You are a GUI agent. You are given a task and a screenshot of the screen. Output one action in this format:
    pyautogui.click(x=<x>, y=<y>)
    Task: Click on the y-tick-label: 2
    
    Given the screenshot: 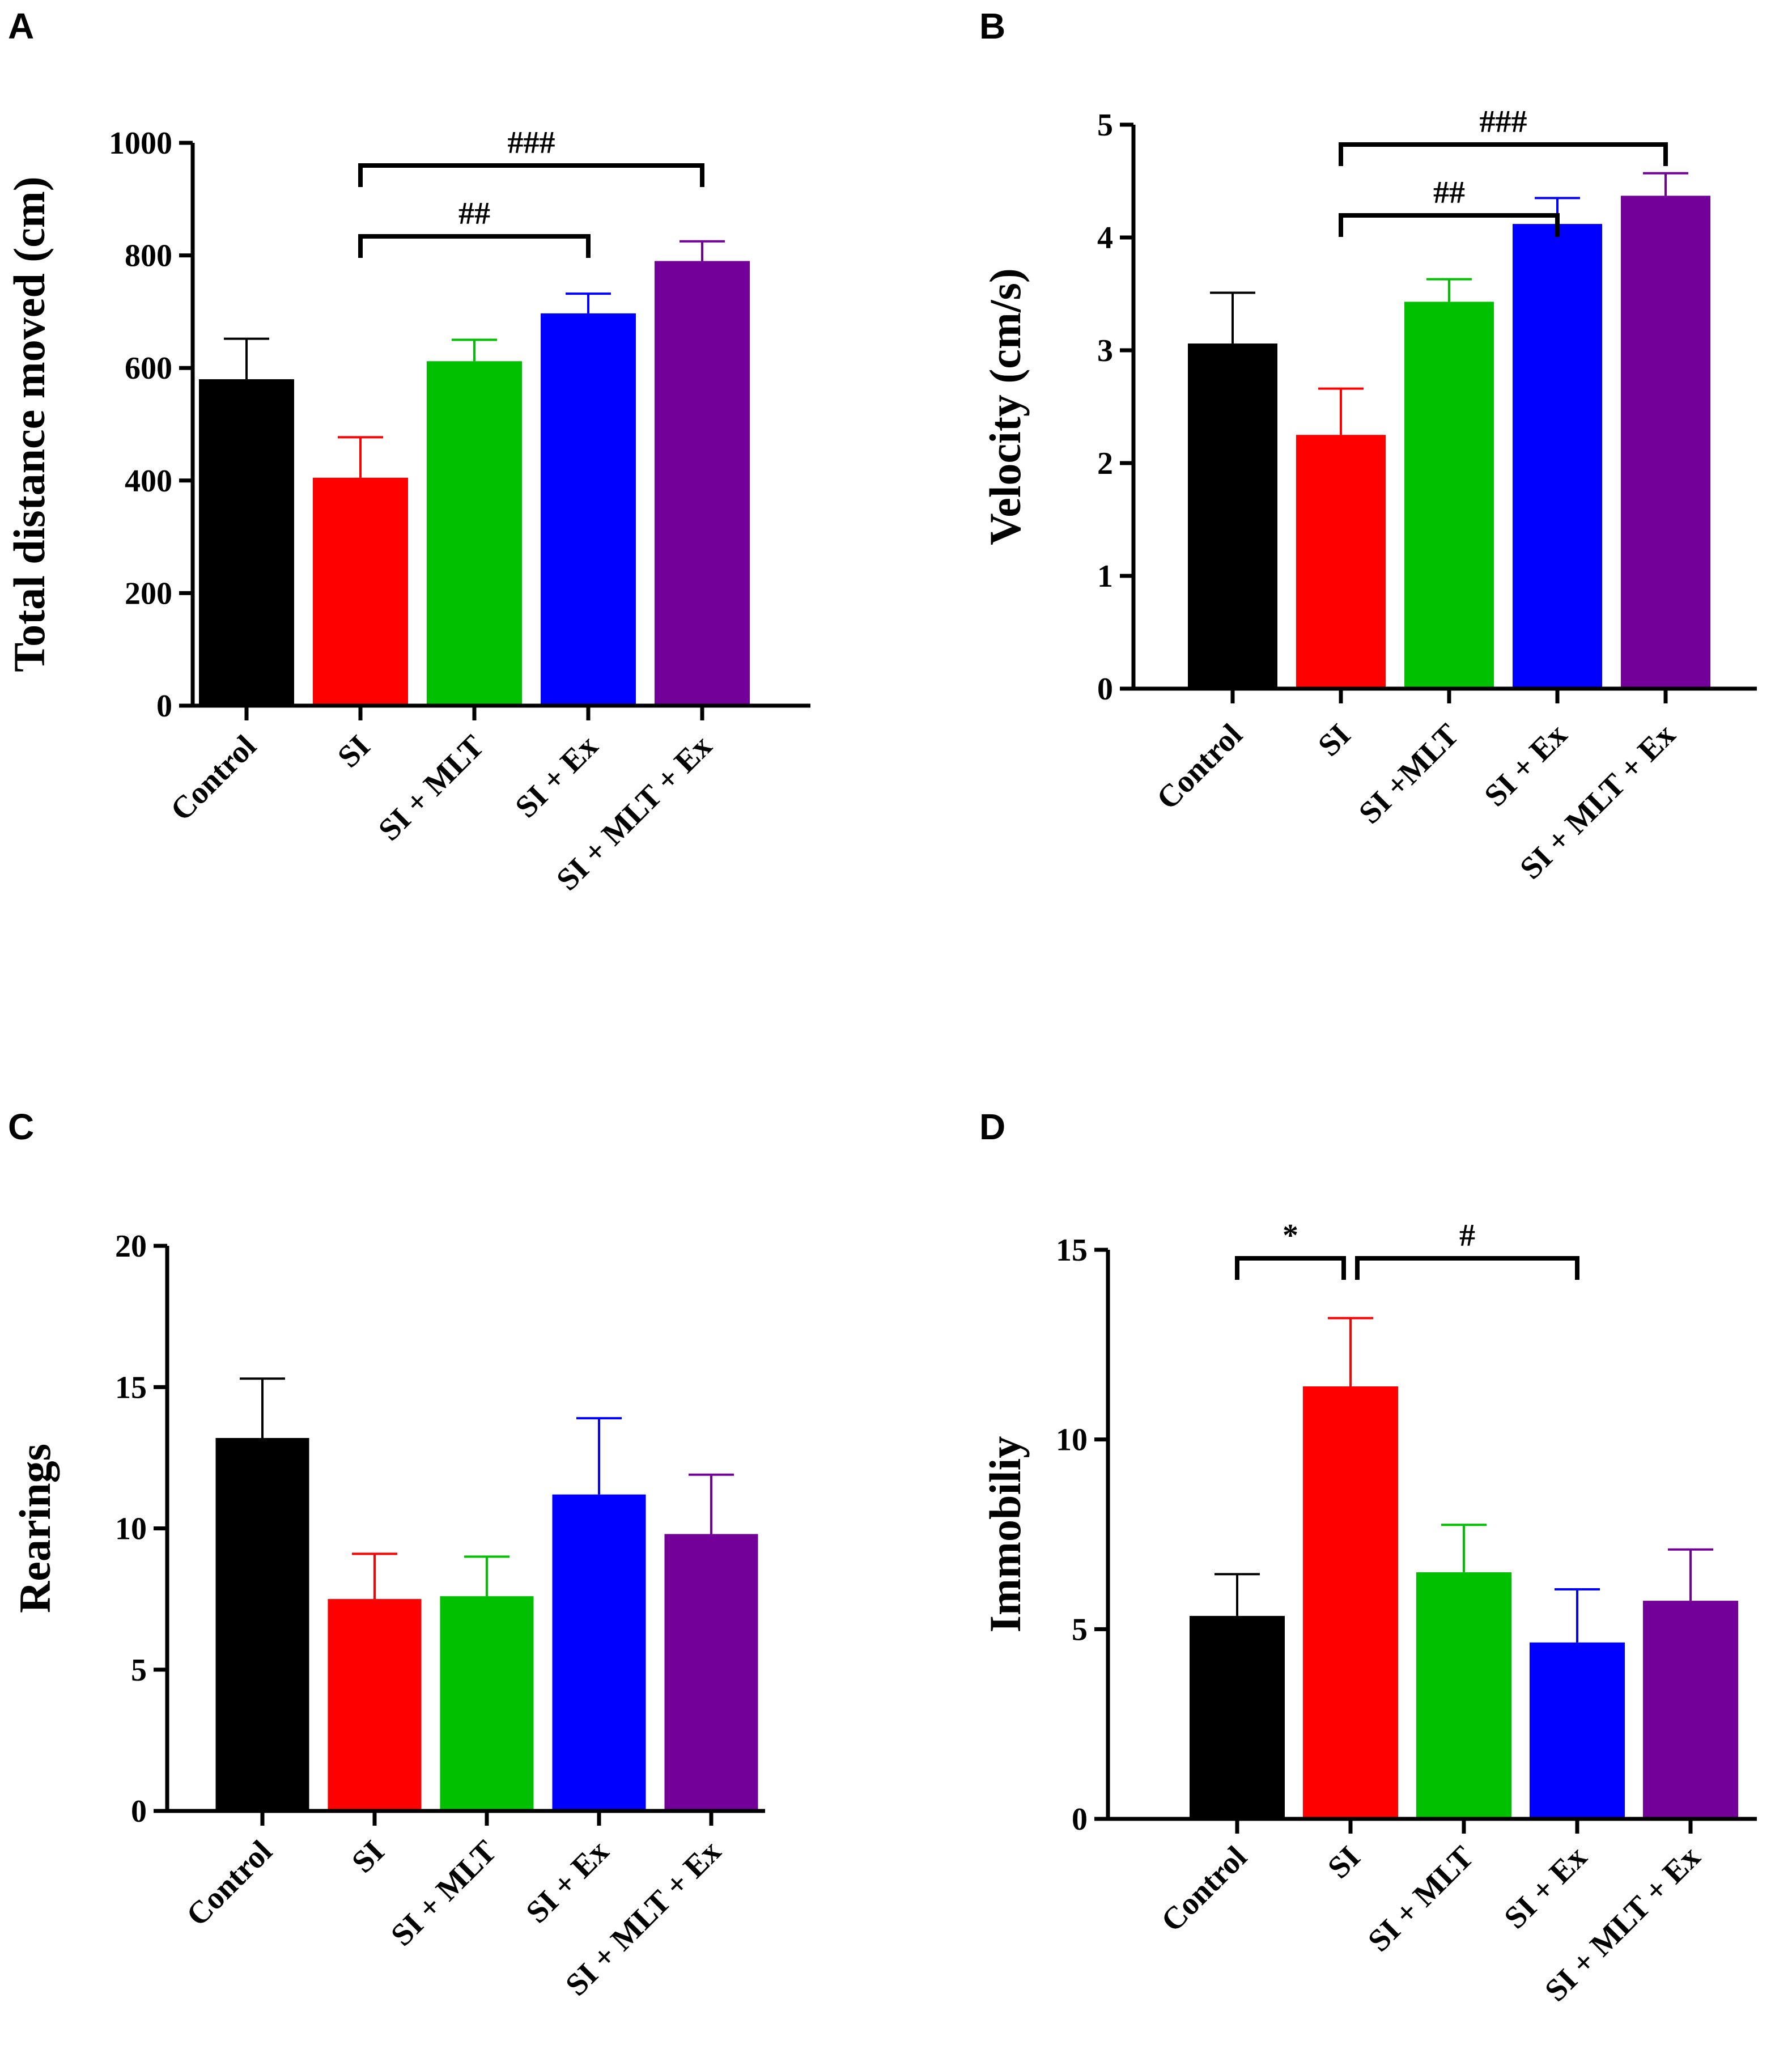 What is the action you would take?
    pyautogui.click(x=1105, y=463)
    